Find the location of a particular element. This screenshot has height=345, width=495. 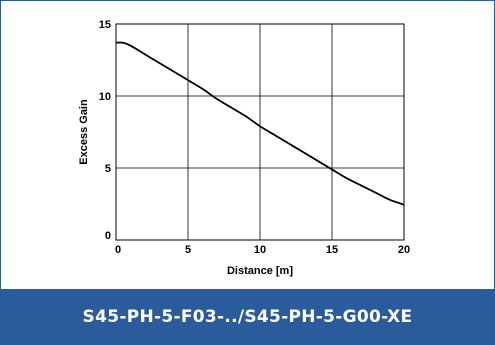

x-tick-labels: 0 5 10 15 20 is located at coordinates (262, 250).